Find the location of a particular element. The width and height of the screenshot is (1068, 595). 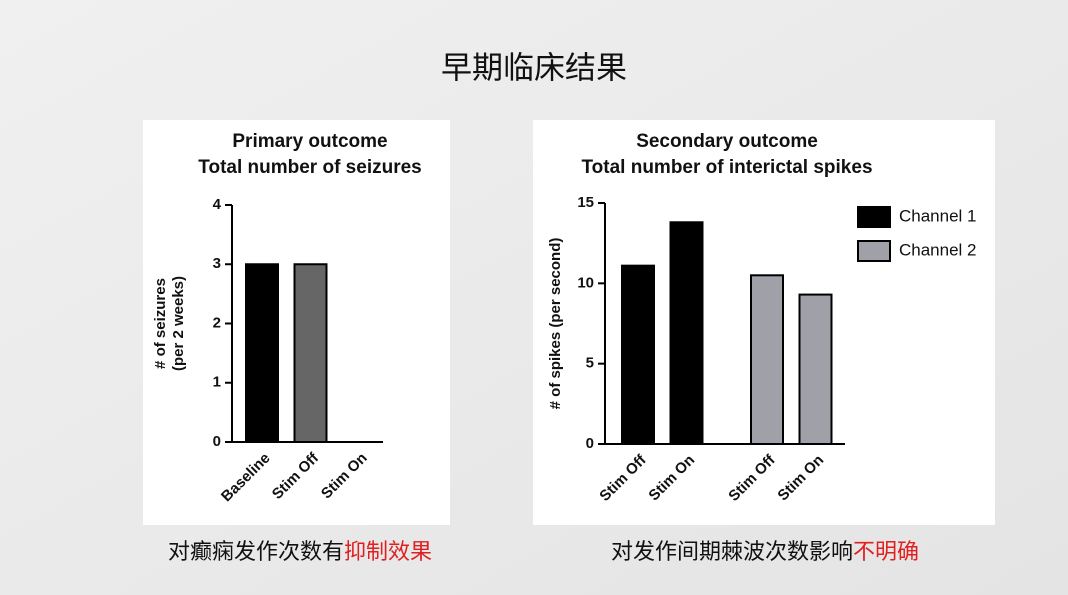

y-tick-label: 1 is located at coordinates (217, 382).